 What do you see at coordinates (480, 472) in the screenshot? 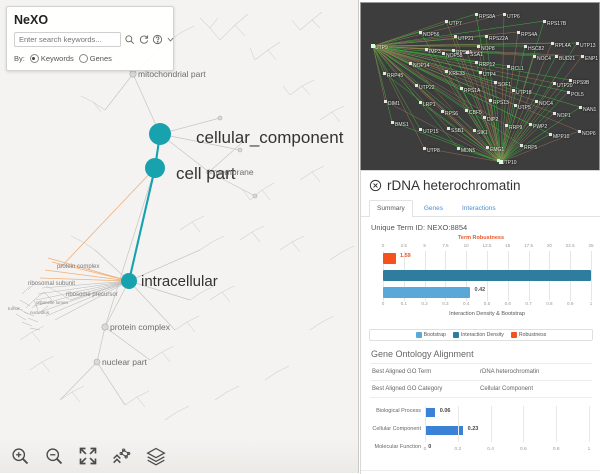
I see `section-title-biological-process: Biological Process` at bounding box center [480, 472].